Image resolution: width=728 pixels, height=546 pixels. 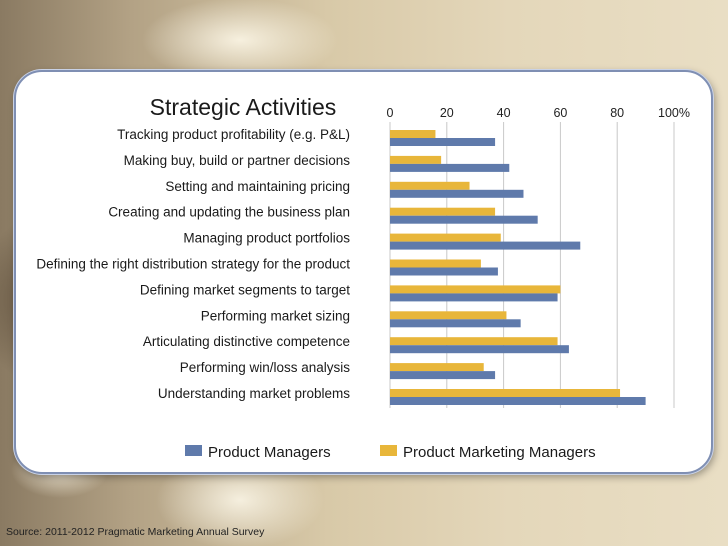 I want to click on chart-title: Strategic Activities, so click(x=243, y=107).